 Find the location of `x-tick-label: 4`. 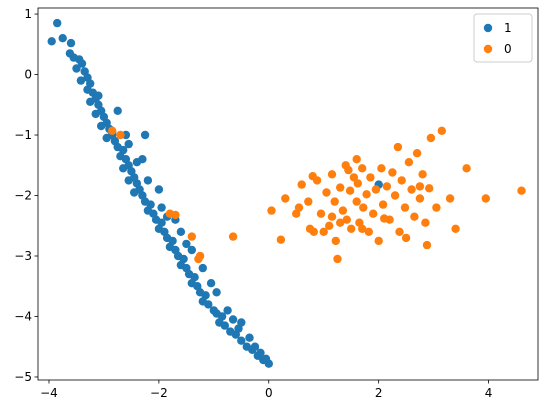

x-tick-label: 4 is located at coordinates (489, 393).